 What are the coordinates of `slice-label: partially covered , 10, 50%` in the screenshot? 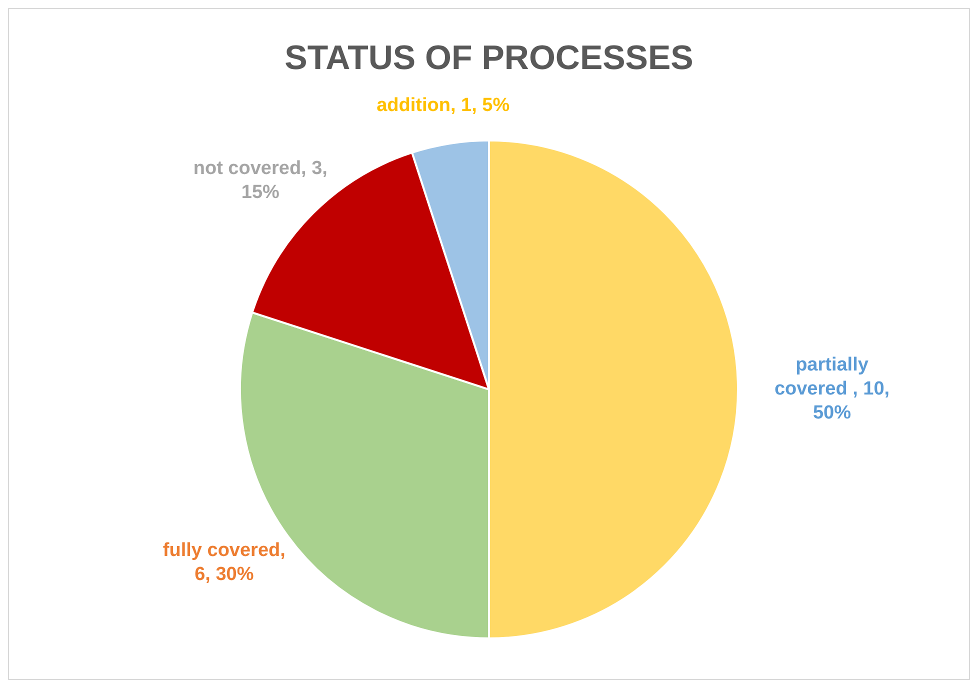 It's located at (832, 389).